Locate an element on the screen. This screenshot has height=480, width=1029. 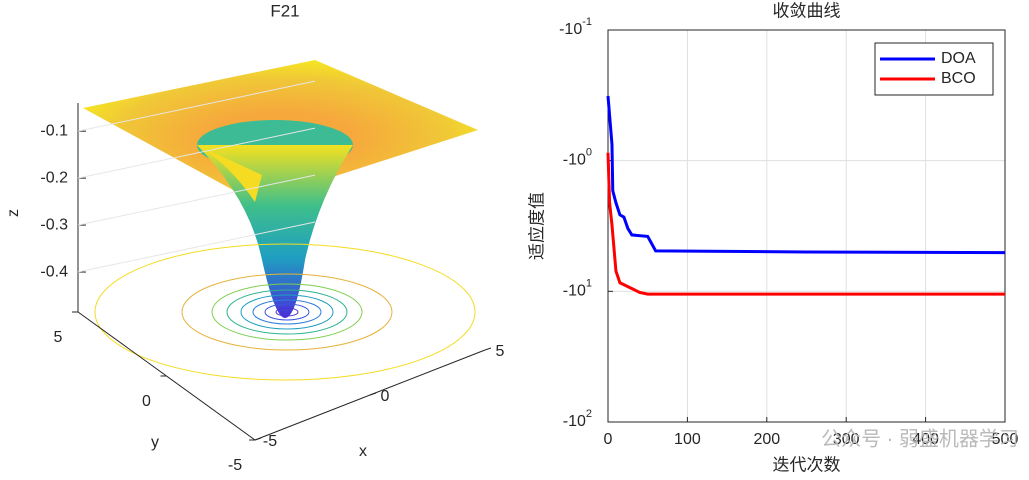
y-tick-label: -5 is located at coordinates (235, 465).